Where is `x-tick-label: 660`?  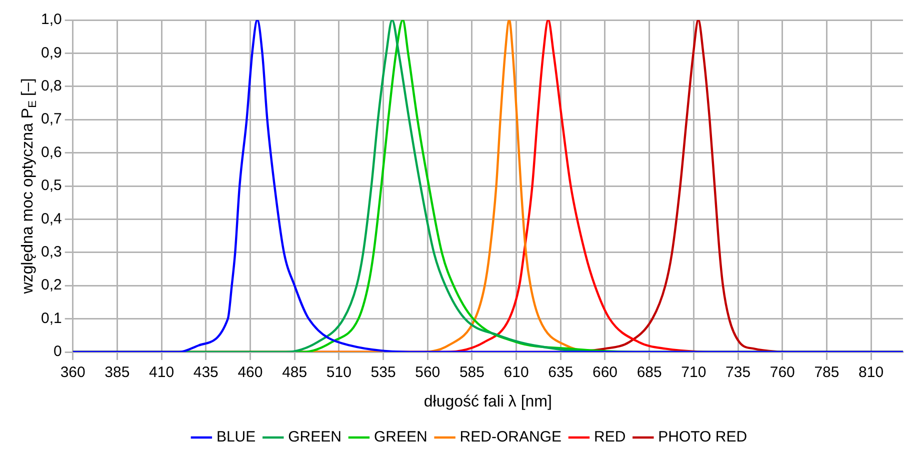 x-tick-label: 660 is located at coordinates (605, 373).